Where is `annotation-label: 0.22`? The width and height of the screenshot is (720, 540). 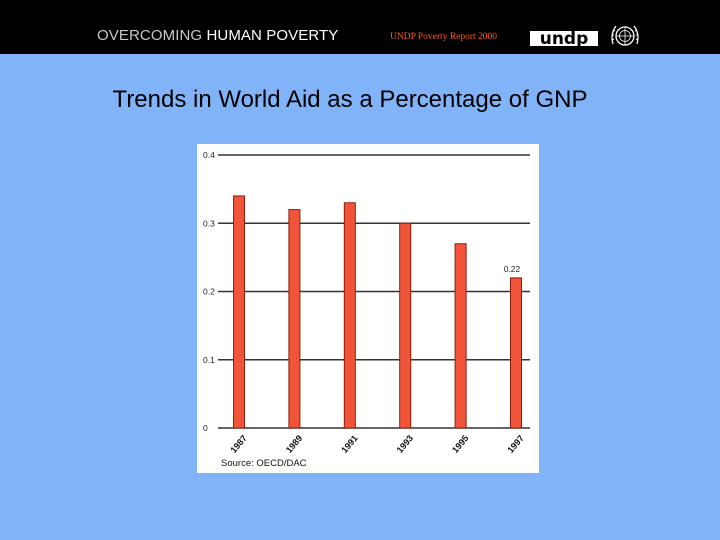 annotation-label: 0.22 is located at coordinates (512, 269).